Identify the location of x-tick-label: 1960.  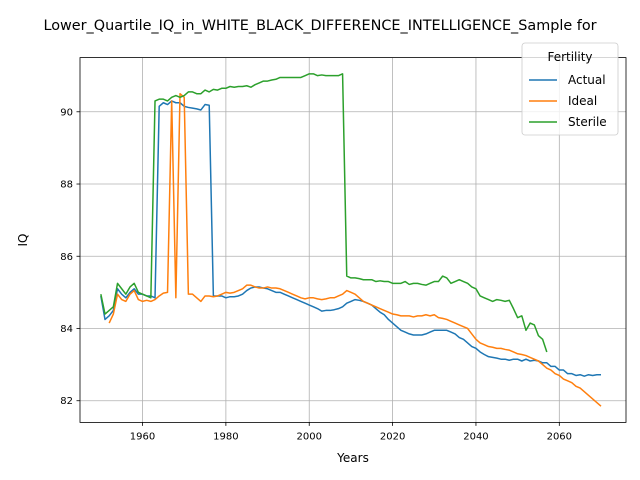
(142, 436).